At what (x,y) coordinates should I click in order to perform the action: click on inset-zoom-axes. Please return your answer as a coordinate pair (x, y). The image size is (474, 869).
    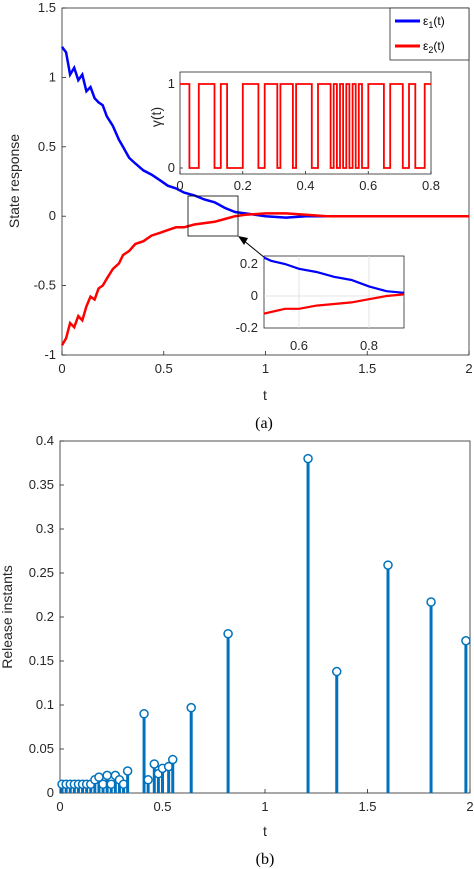
    Looking at the image, I should click on (334, 292).